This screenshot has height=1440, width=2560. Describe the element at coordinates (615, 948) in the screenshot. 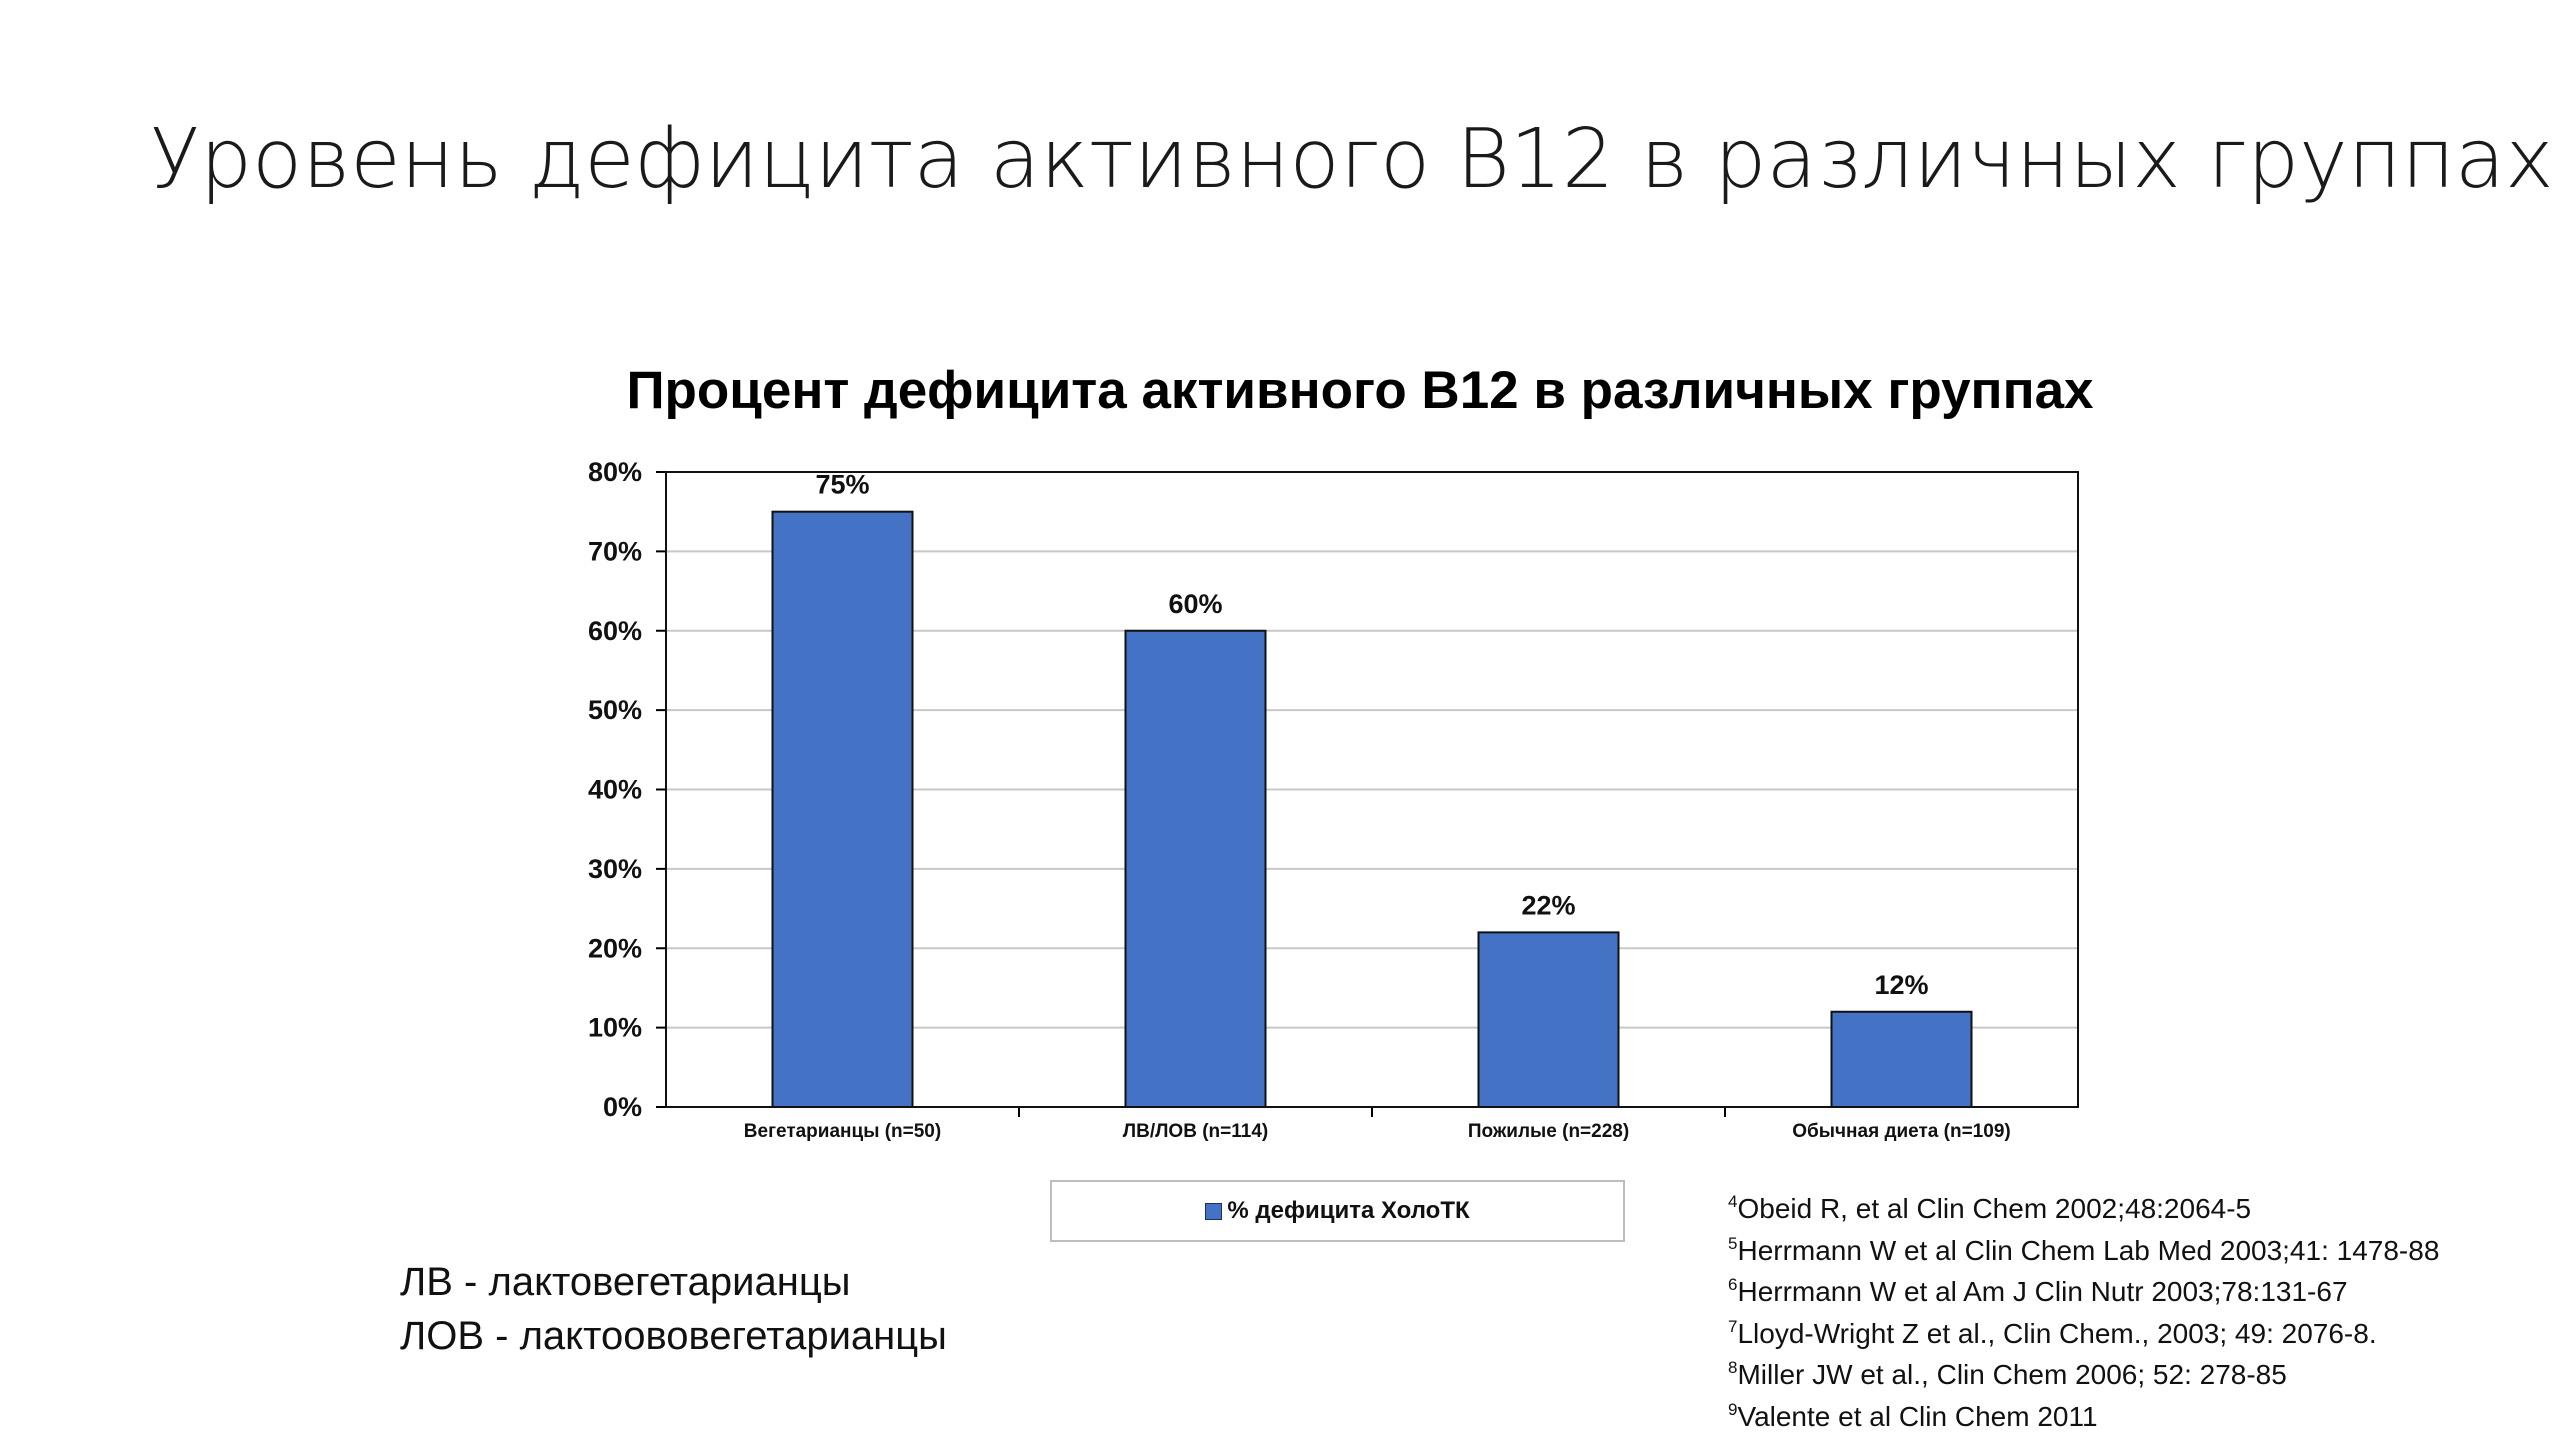

I see `y-tick-label: 20%` at that location.